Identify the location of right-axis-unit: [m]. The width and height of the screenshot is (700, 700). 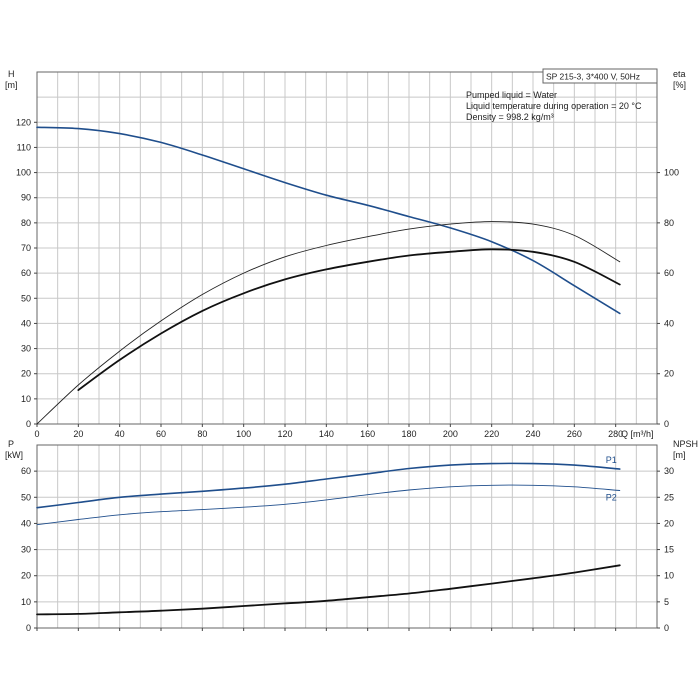
(679, 455).